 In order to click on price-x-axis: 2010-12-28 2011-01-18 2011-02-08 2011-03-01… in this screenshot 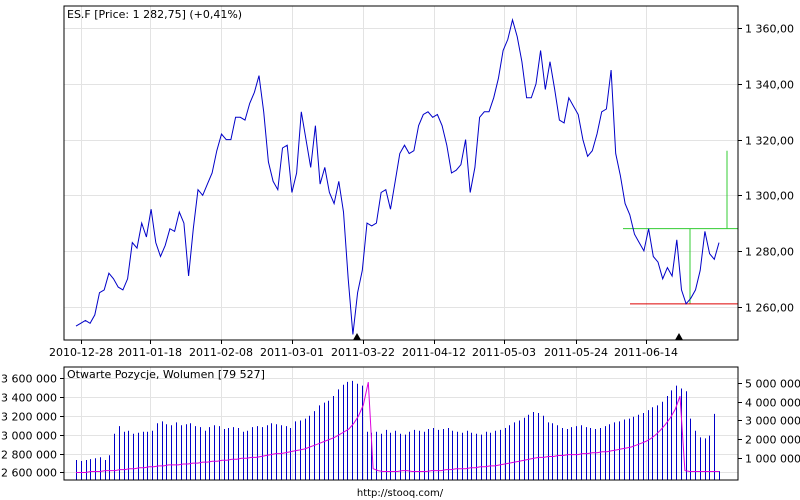, I will do `click(363, 349)`.